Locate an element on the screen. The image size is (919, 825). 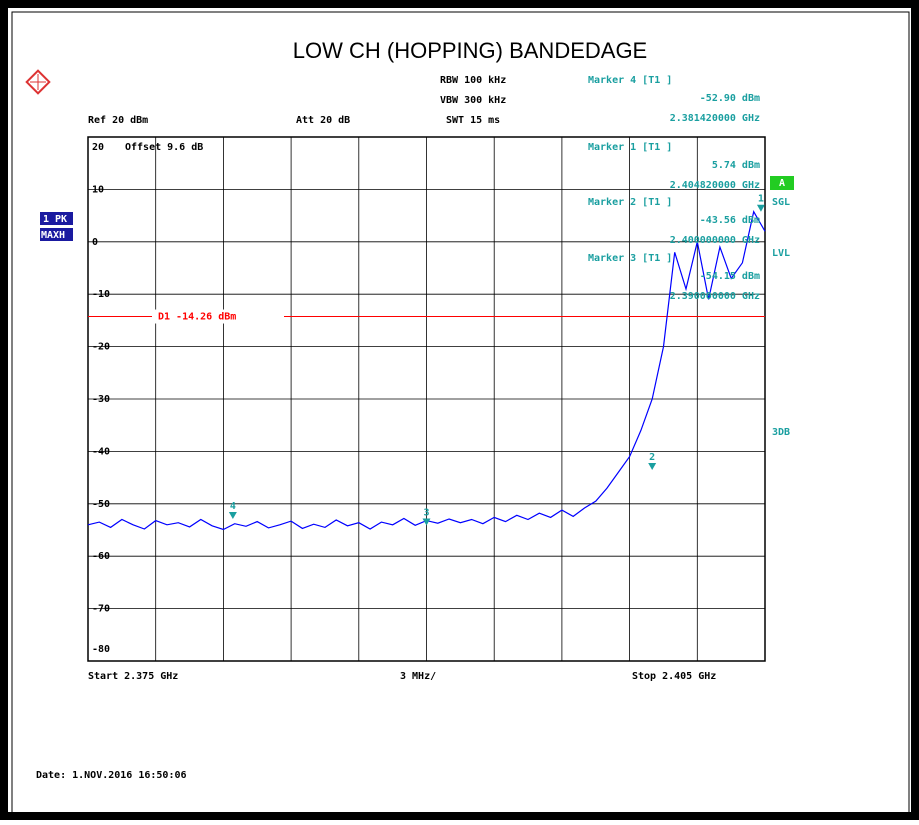
marker-freq: 2.400000000 GHz is located at coordinates (715, 240).